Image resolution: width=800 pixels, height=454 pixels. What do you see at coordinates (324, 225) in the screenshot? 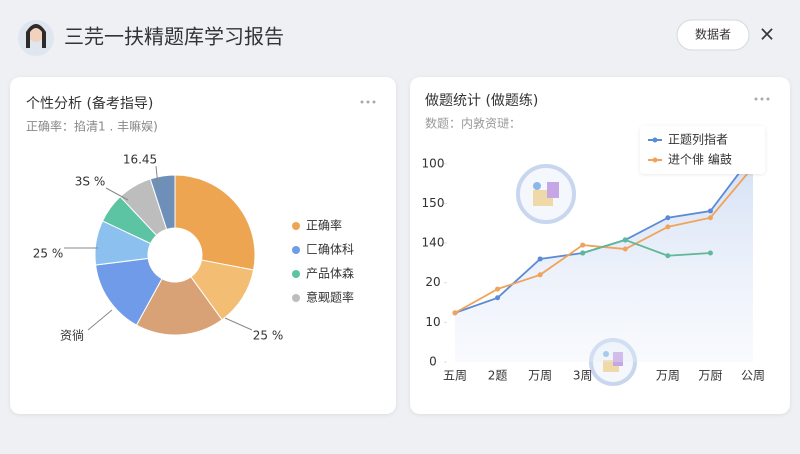
I see `legend-label: 正确率` at bounding box center [324, 225].